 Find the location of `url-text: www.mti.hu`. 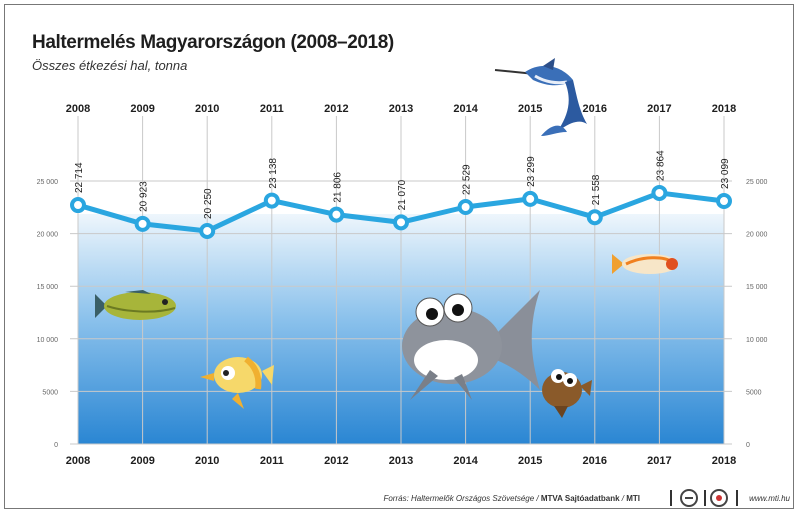

url-text: www.mti.hu is located at coordinates (769, 498).